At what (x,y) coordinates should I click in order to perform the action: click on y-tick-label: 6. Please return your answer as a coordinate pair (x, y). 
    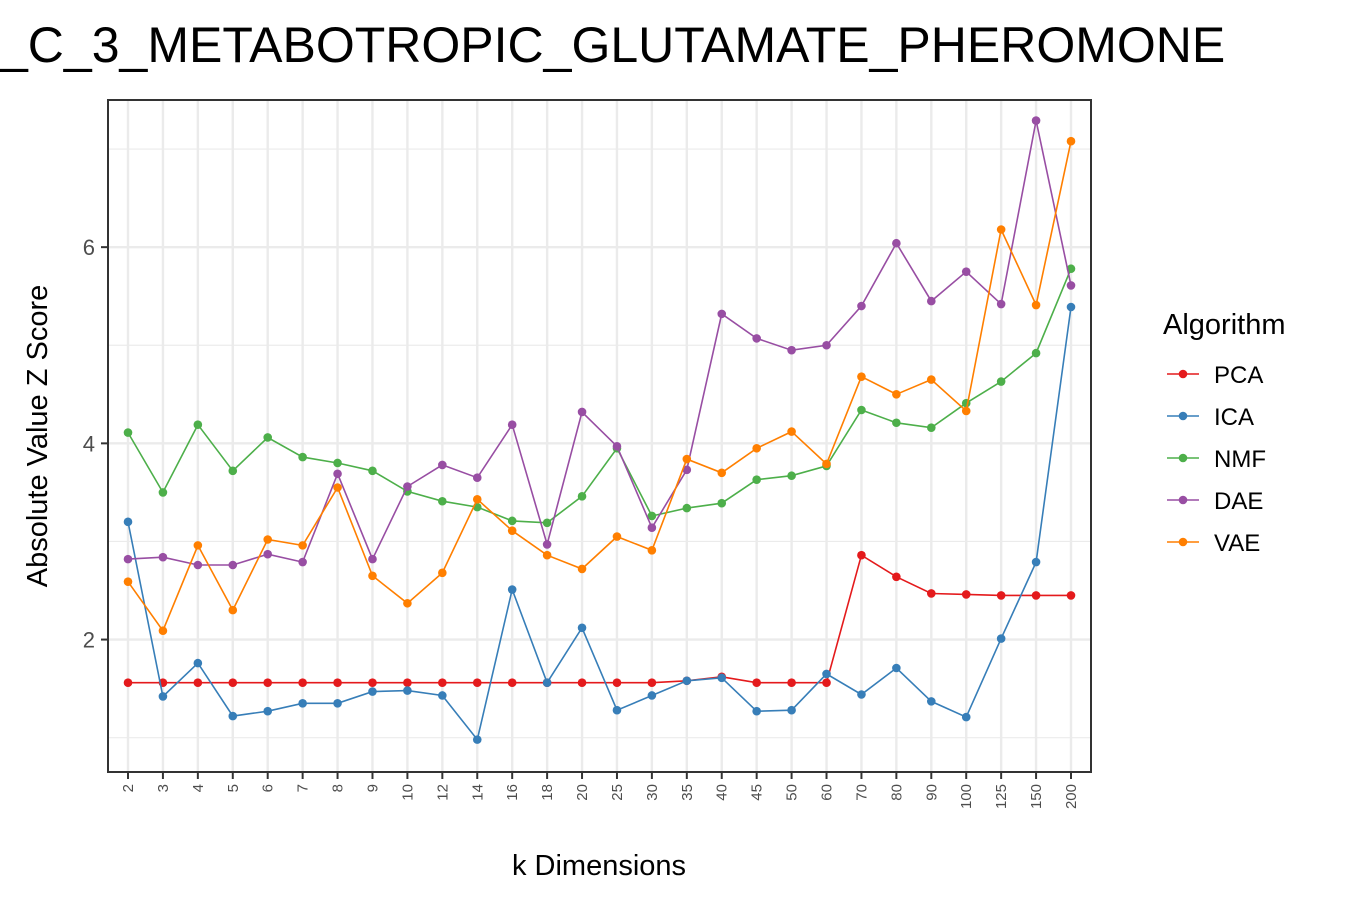
    Looking at the image, I should click on (89, 247).